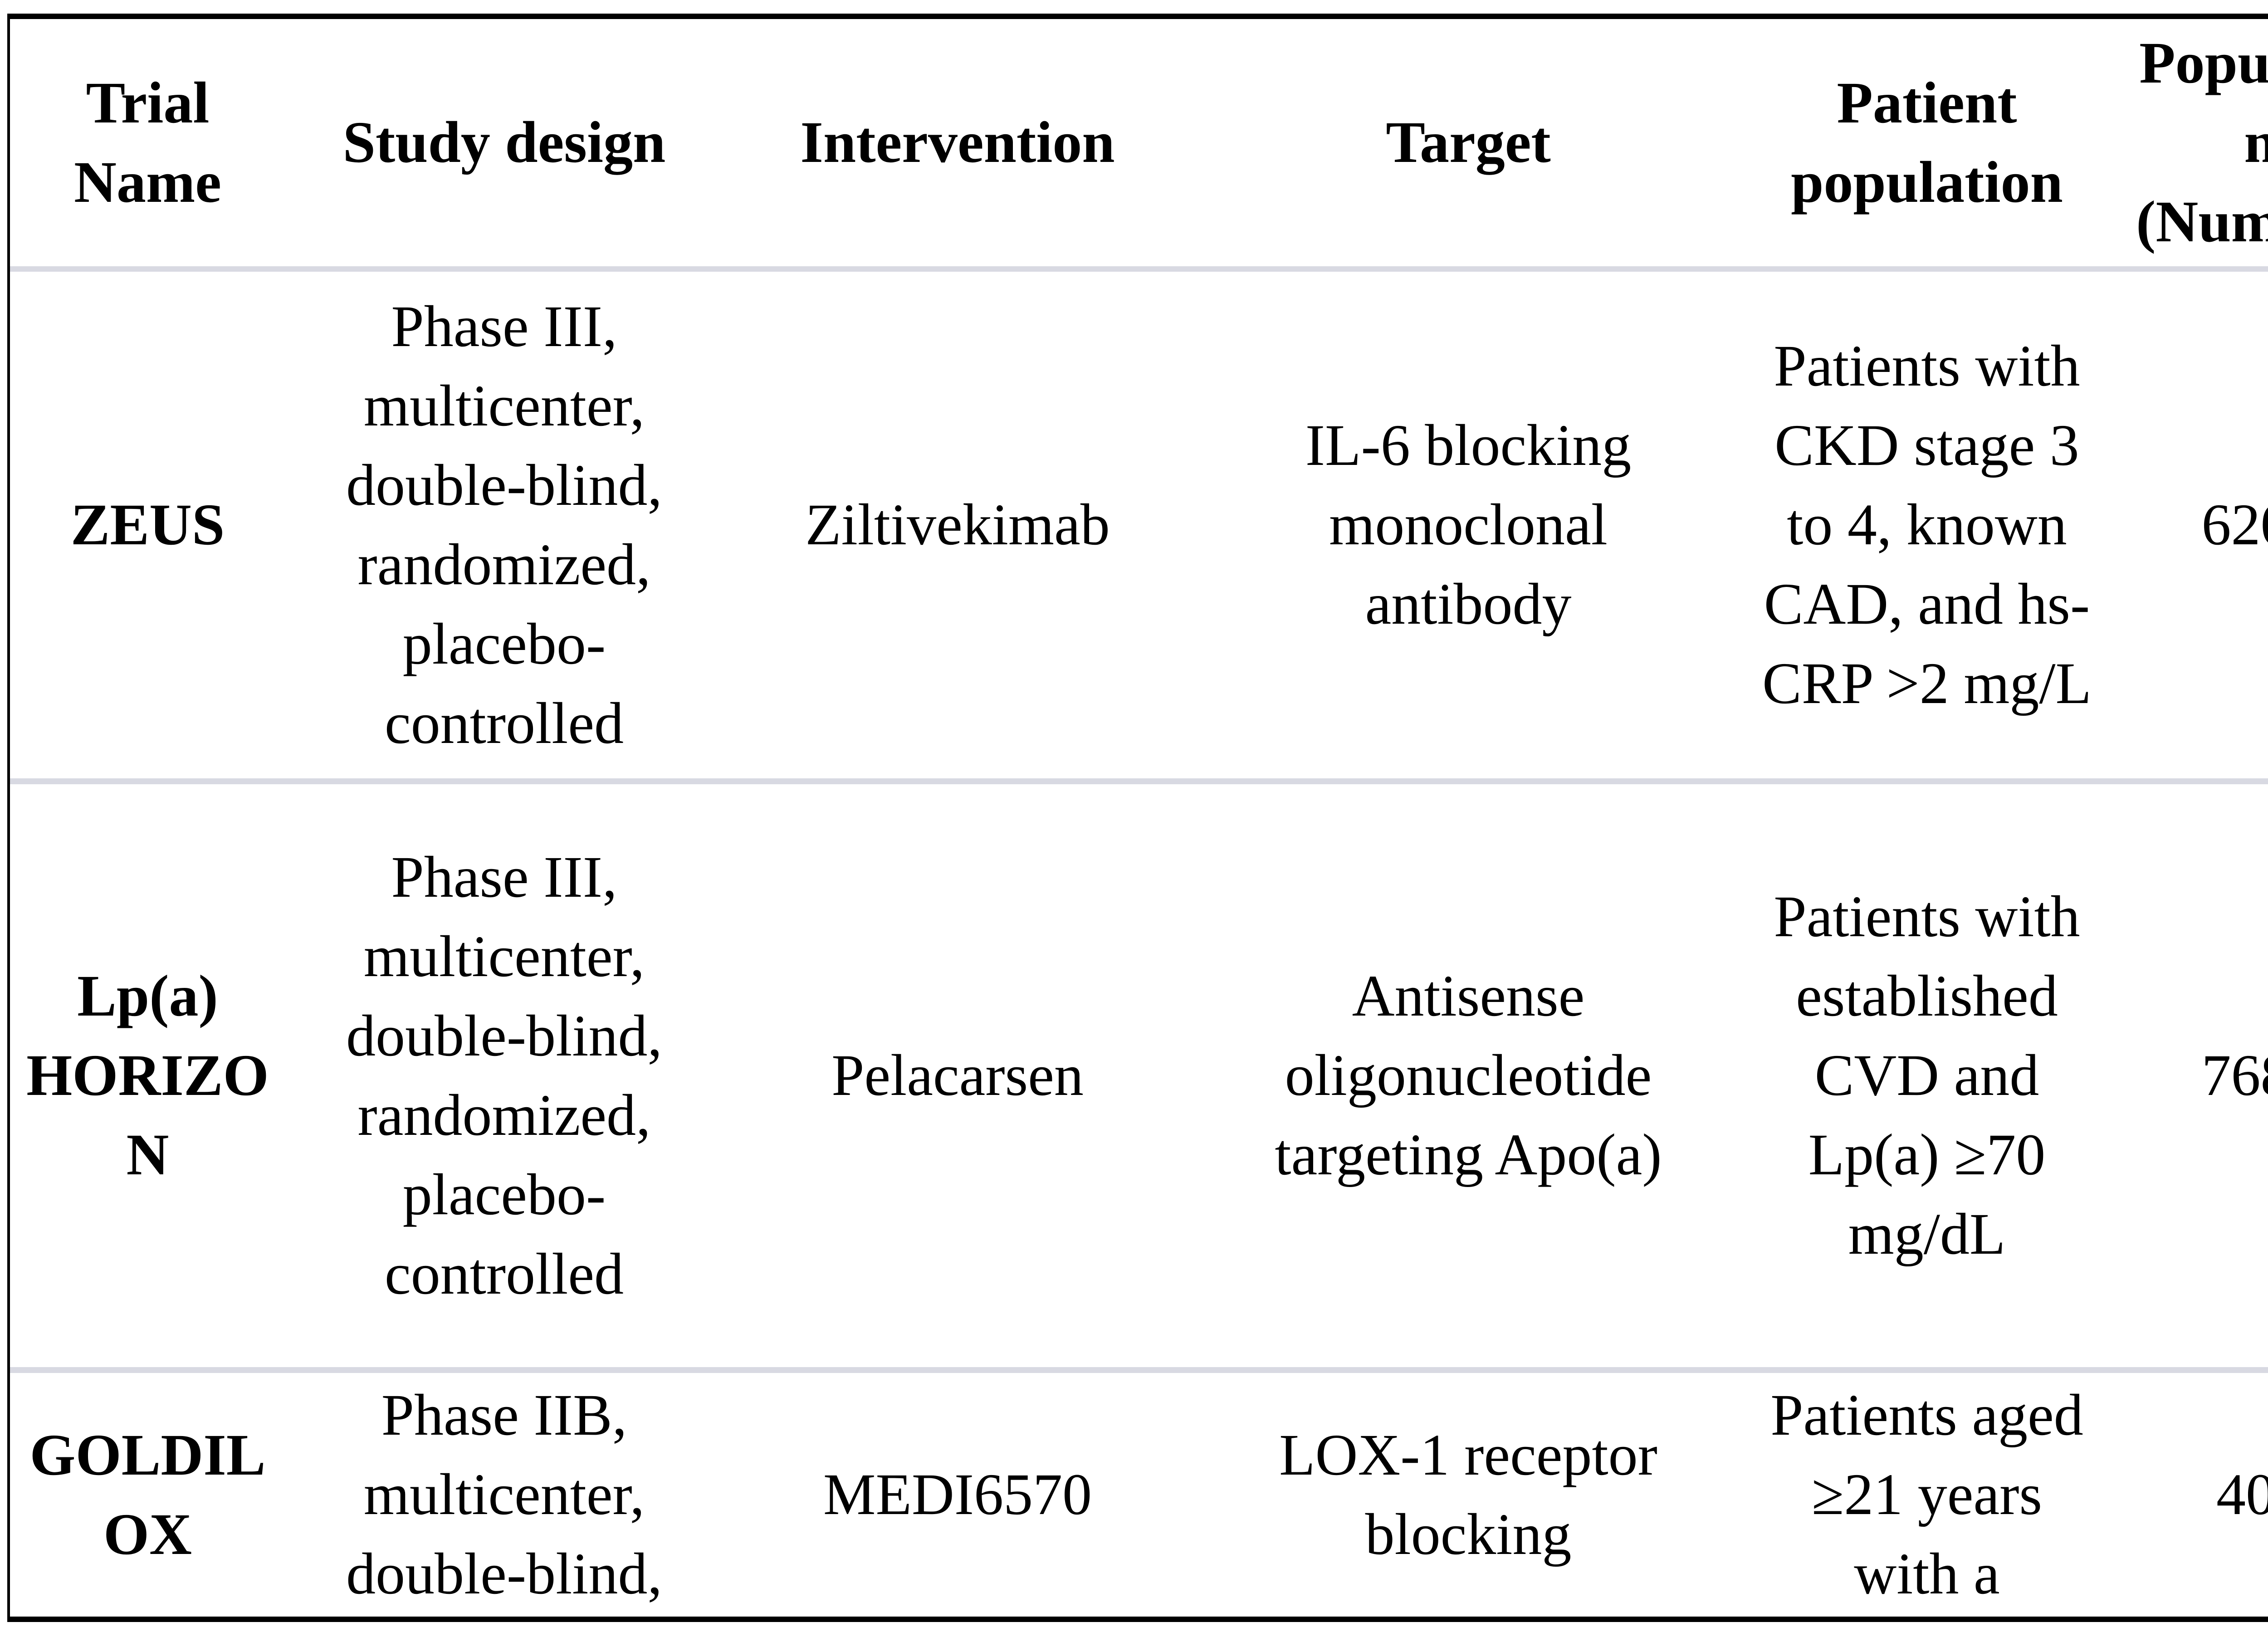 The width and height of the screenshot is (2268, 1627). I want to click on cell-patient-population: Patients aged ≥21 years with a, so click(1926, 1495).